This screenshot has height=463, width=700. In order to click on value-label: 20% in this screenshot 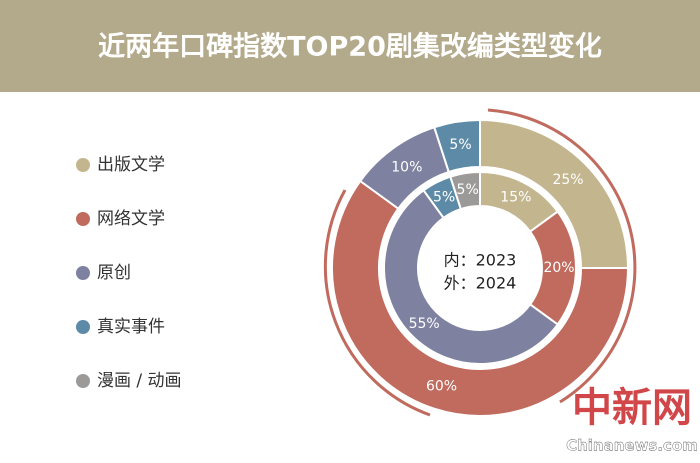, I will do `click(558, 268)`.